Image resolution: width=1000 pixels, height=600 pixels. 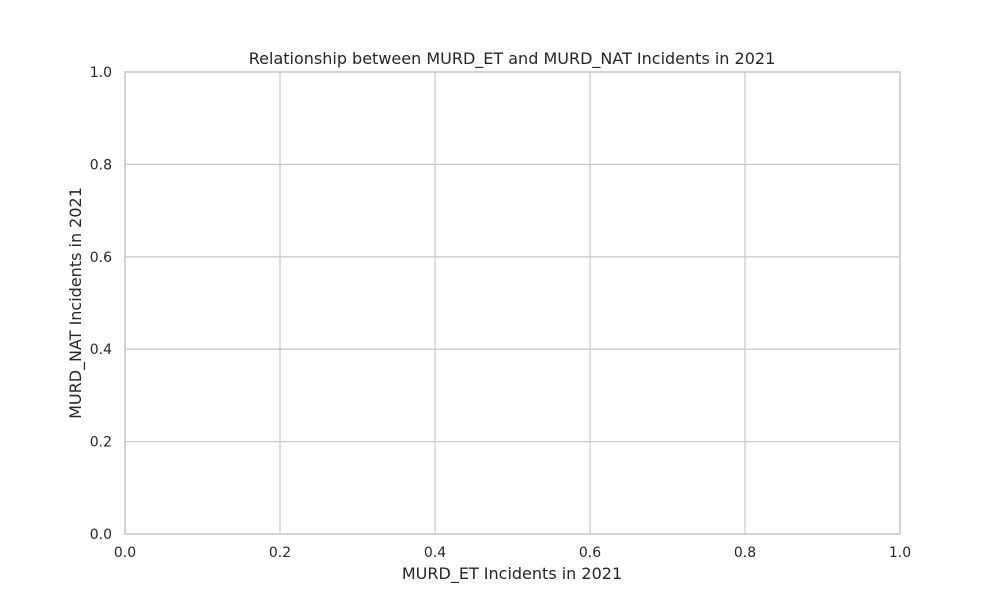 What do you see at coordinates (101, 304) in the screenshot?
I see `y-axis-ticks: 0.0 0.2 0.4 0.6 0.8 1.0` at bounding box center [101, 304].